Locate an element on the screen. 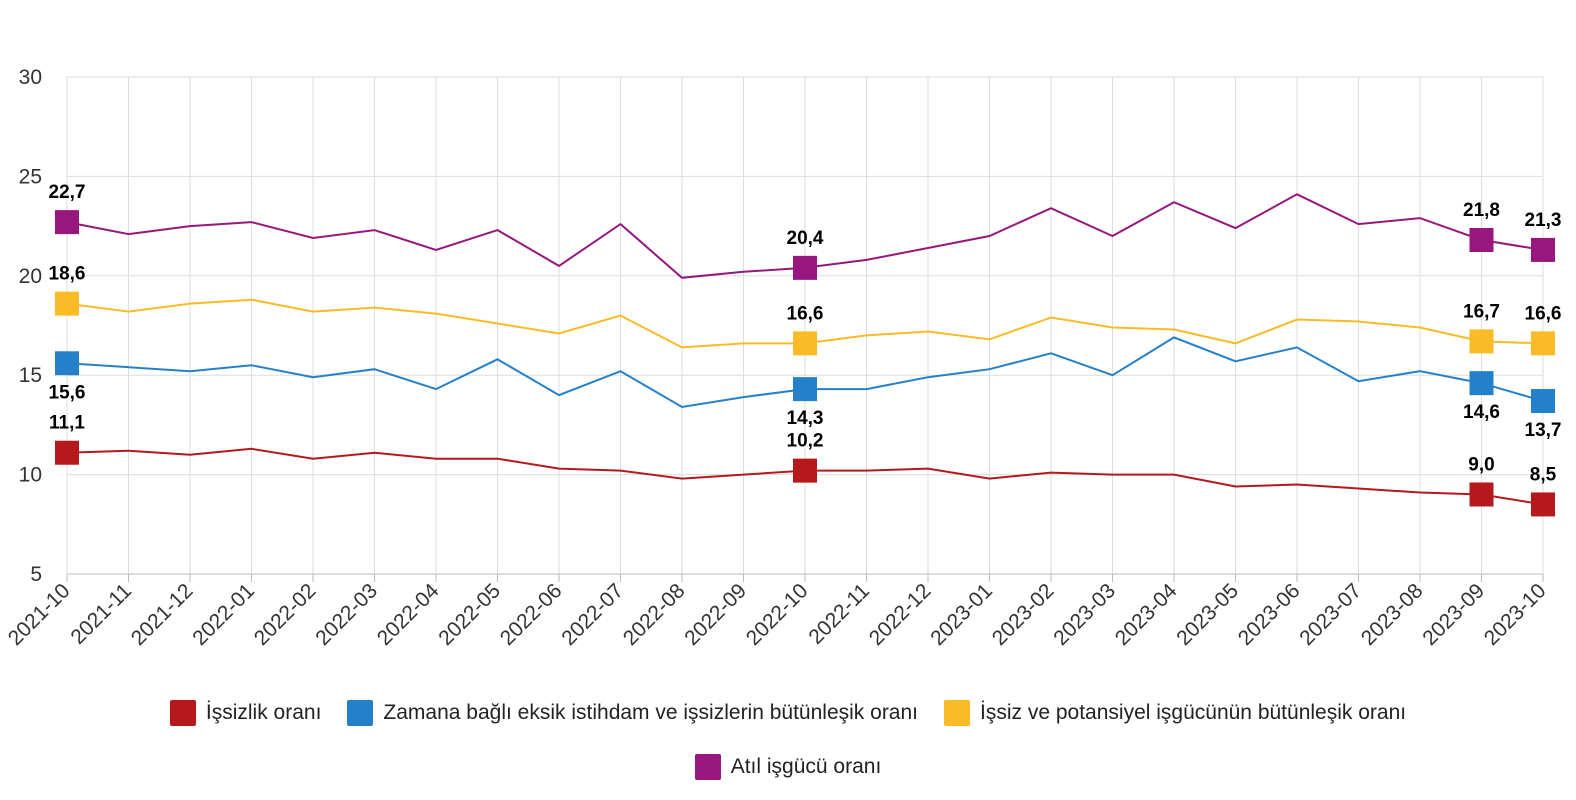 The height and width of the screenshot is (800, 1576). y-tick-label: 5 is located at coordinates (36, 574).